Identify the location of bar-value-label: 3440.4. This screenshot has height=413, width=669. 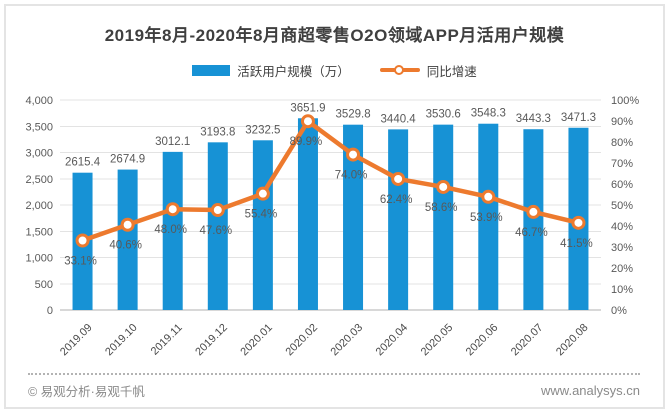
(399, 119).